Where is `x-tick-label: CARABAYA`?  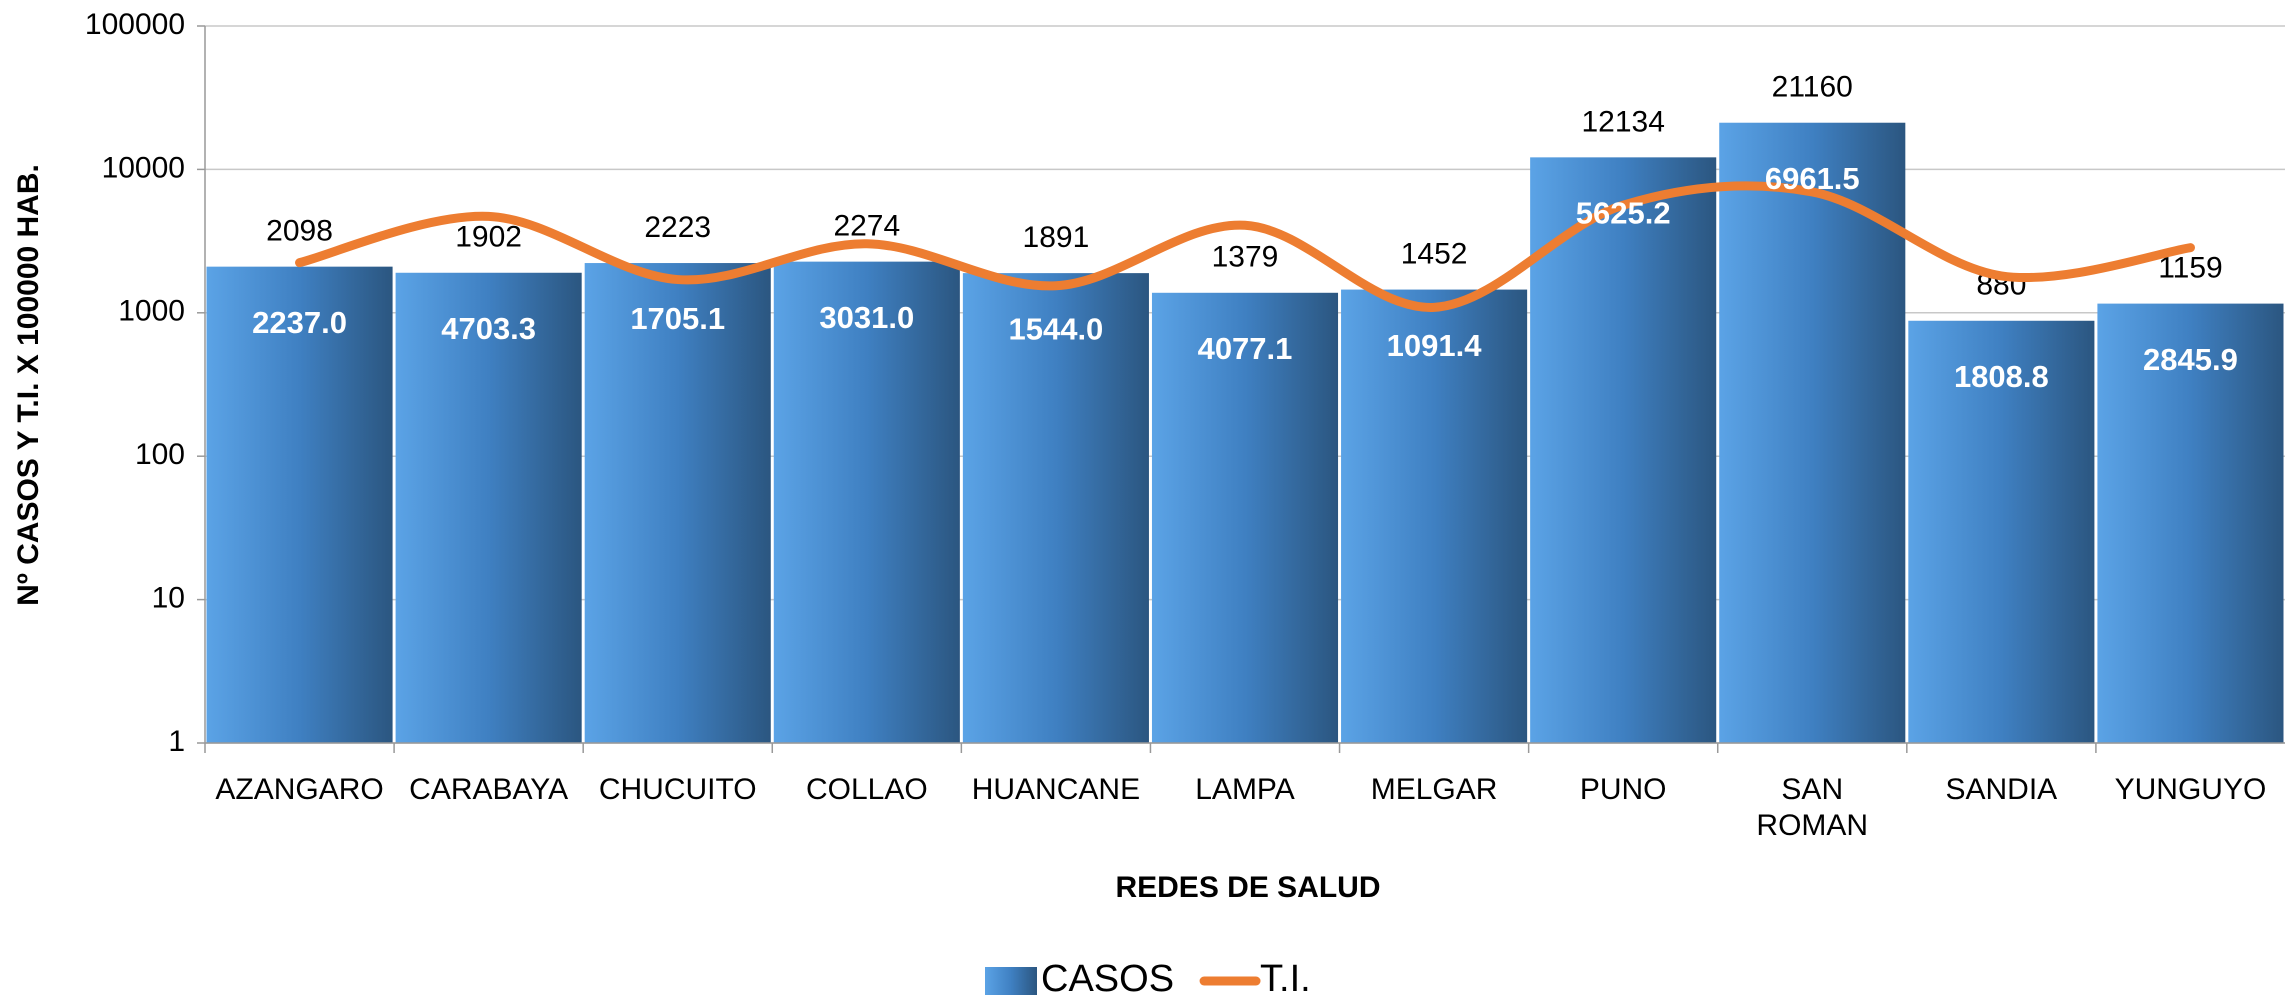 x-tick-label: CARABAYA is located at coordinates (488, 789).